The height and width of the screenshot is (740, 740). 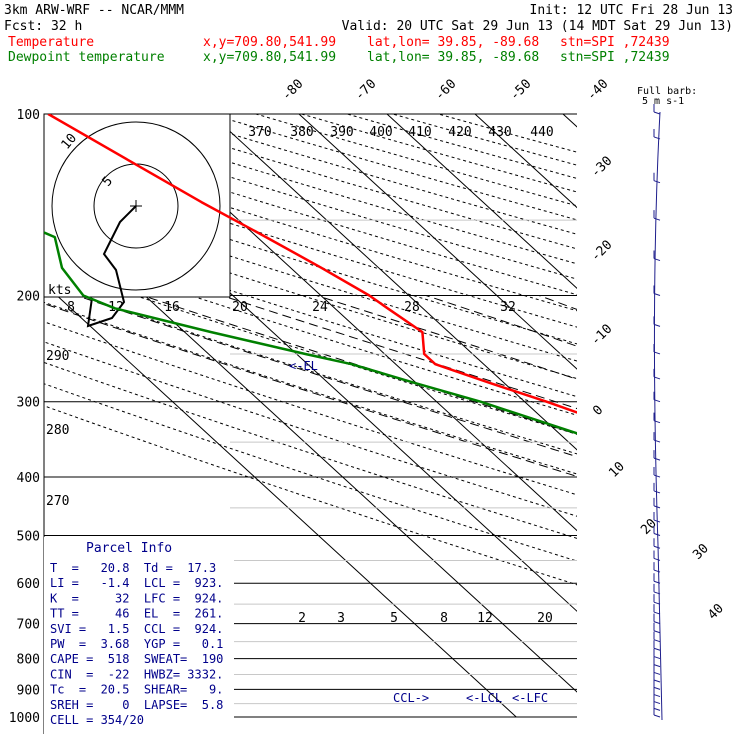 What do you see at coordinates (484, 698) in the screenshot?
I see `lcl-marker: <-LCL` at bounding box center [484, 698].